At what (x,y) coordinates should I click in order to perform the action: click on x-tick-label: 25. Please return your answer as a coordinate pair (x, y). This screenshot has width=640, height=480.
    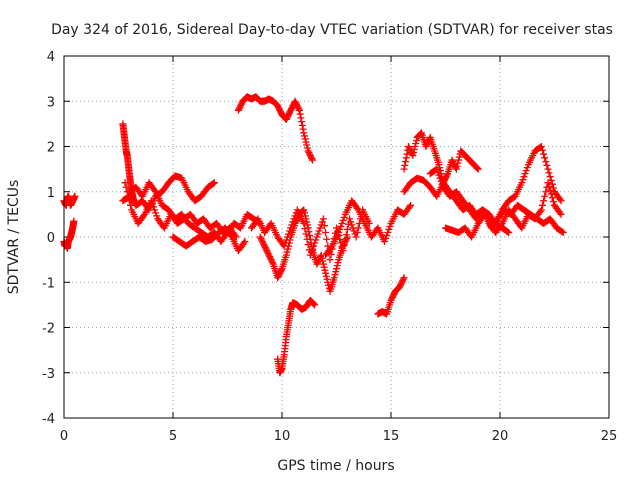
    Looking at the image, I should click on (609, 436).